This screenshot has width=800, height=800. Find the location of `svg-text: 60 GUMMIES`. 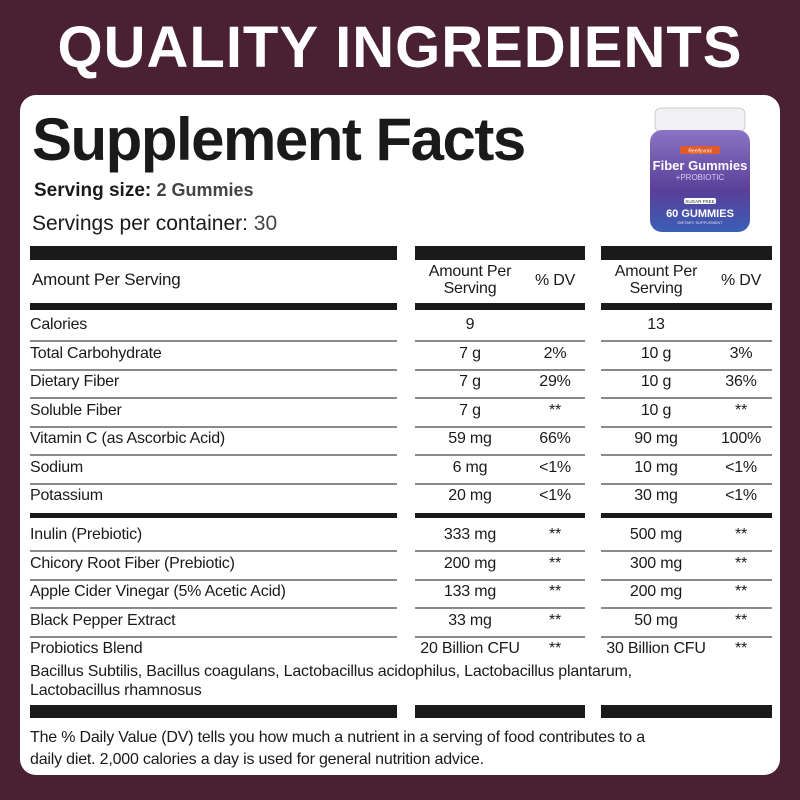

svg-text: 60 GUMMIES is located at coordinates (700, 214).